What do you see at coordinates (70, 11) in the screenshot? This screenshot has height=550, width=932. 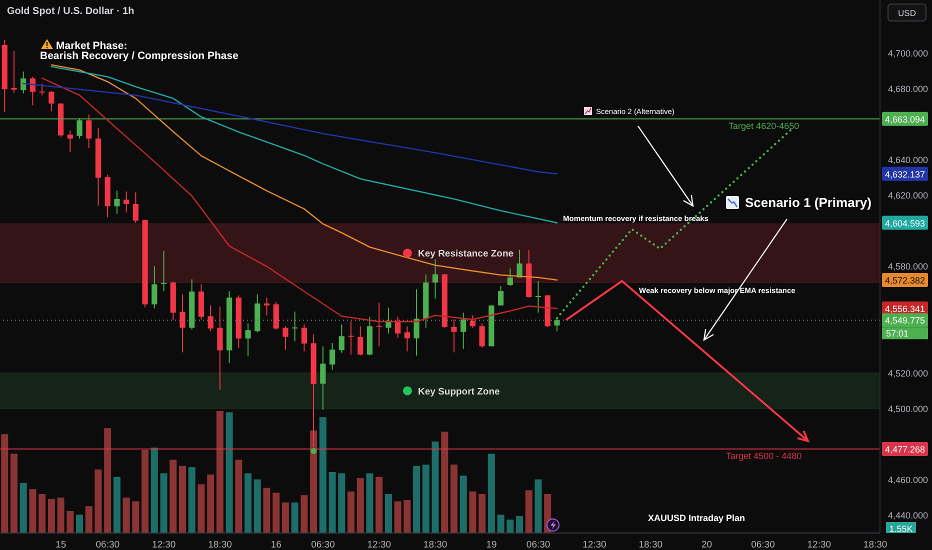 I see `text: Gold Spot / U.S. Dollar · 1h` at bounding box center [70, 11].